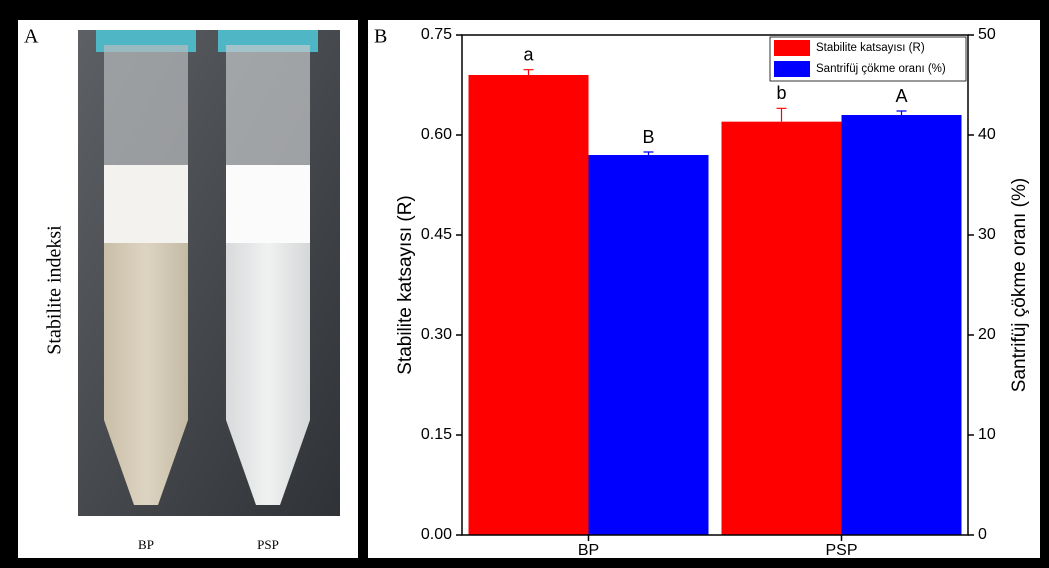  What do you see at coordinates (55, 290) in the screenshot?
I see `panel-title: Stabilite indeksi` at bounding box center [55, 290].